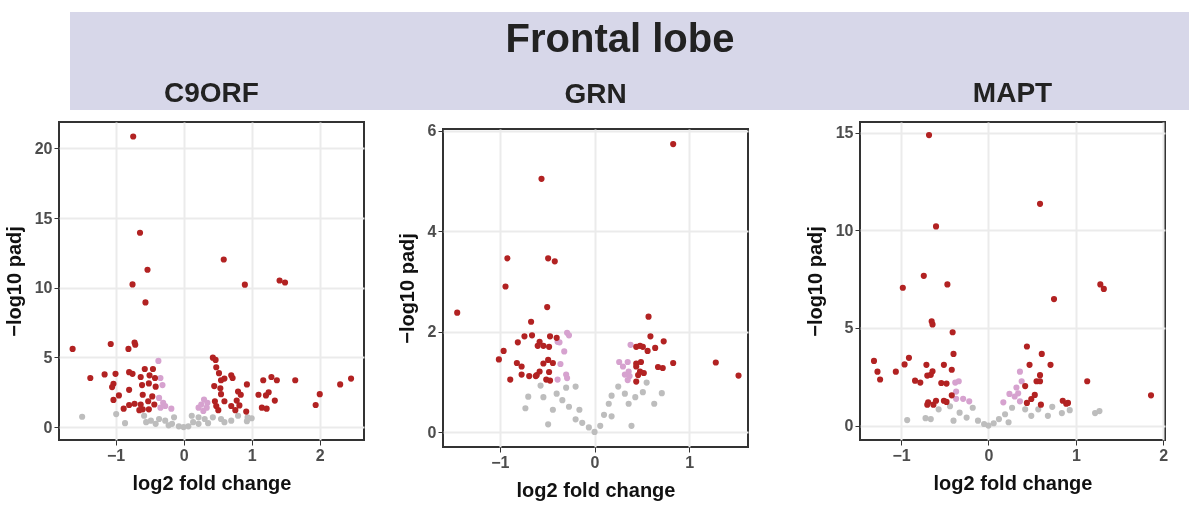 The image size is (1189, 511). What do you see at coordinates (211, 92) in the screenshot?
I see `chart-title: C9ORF` at bounding box center [211, 92].